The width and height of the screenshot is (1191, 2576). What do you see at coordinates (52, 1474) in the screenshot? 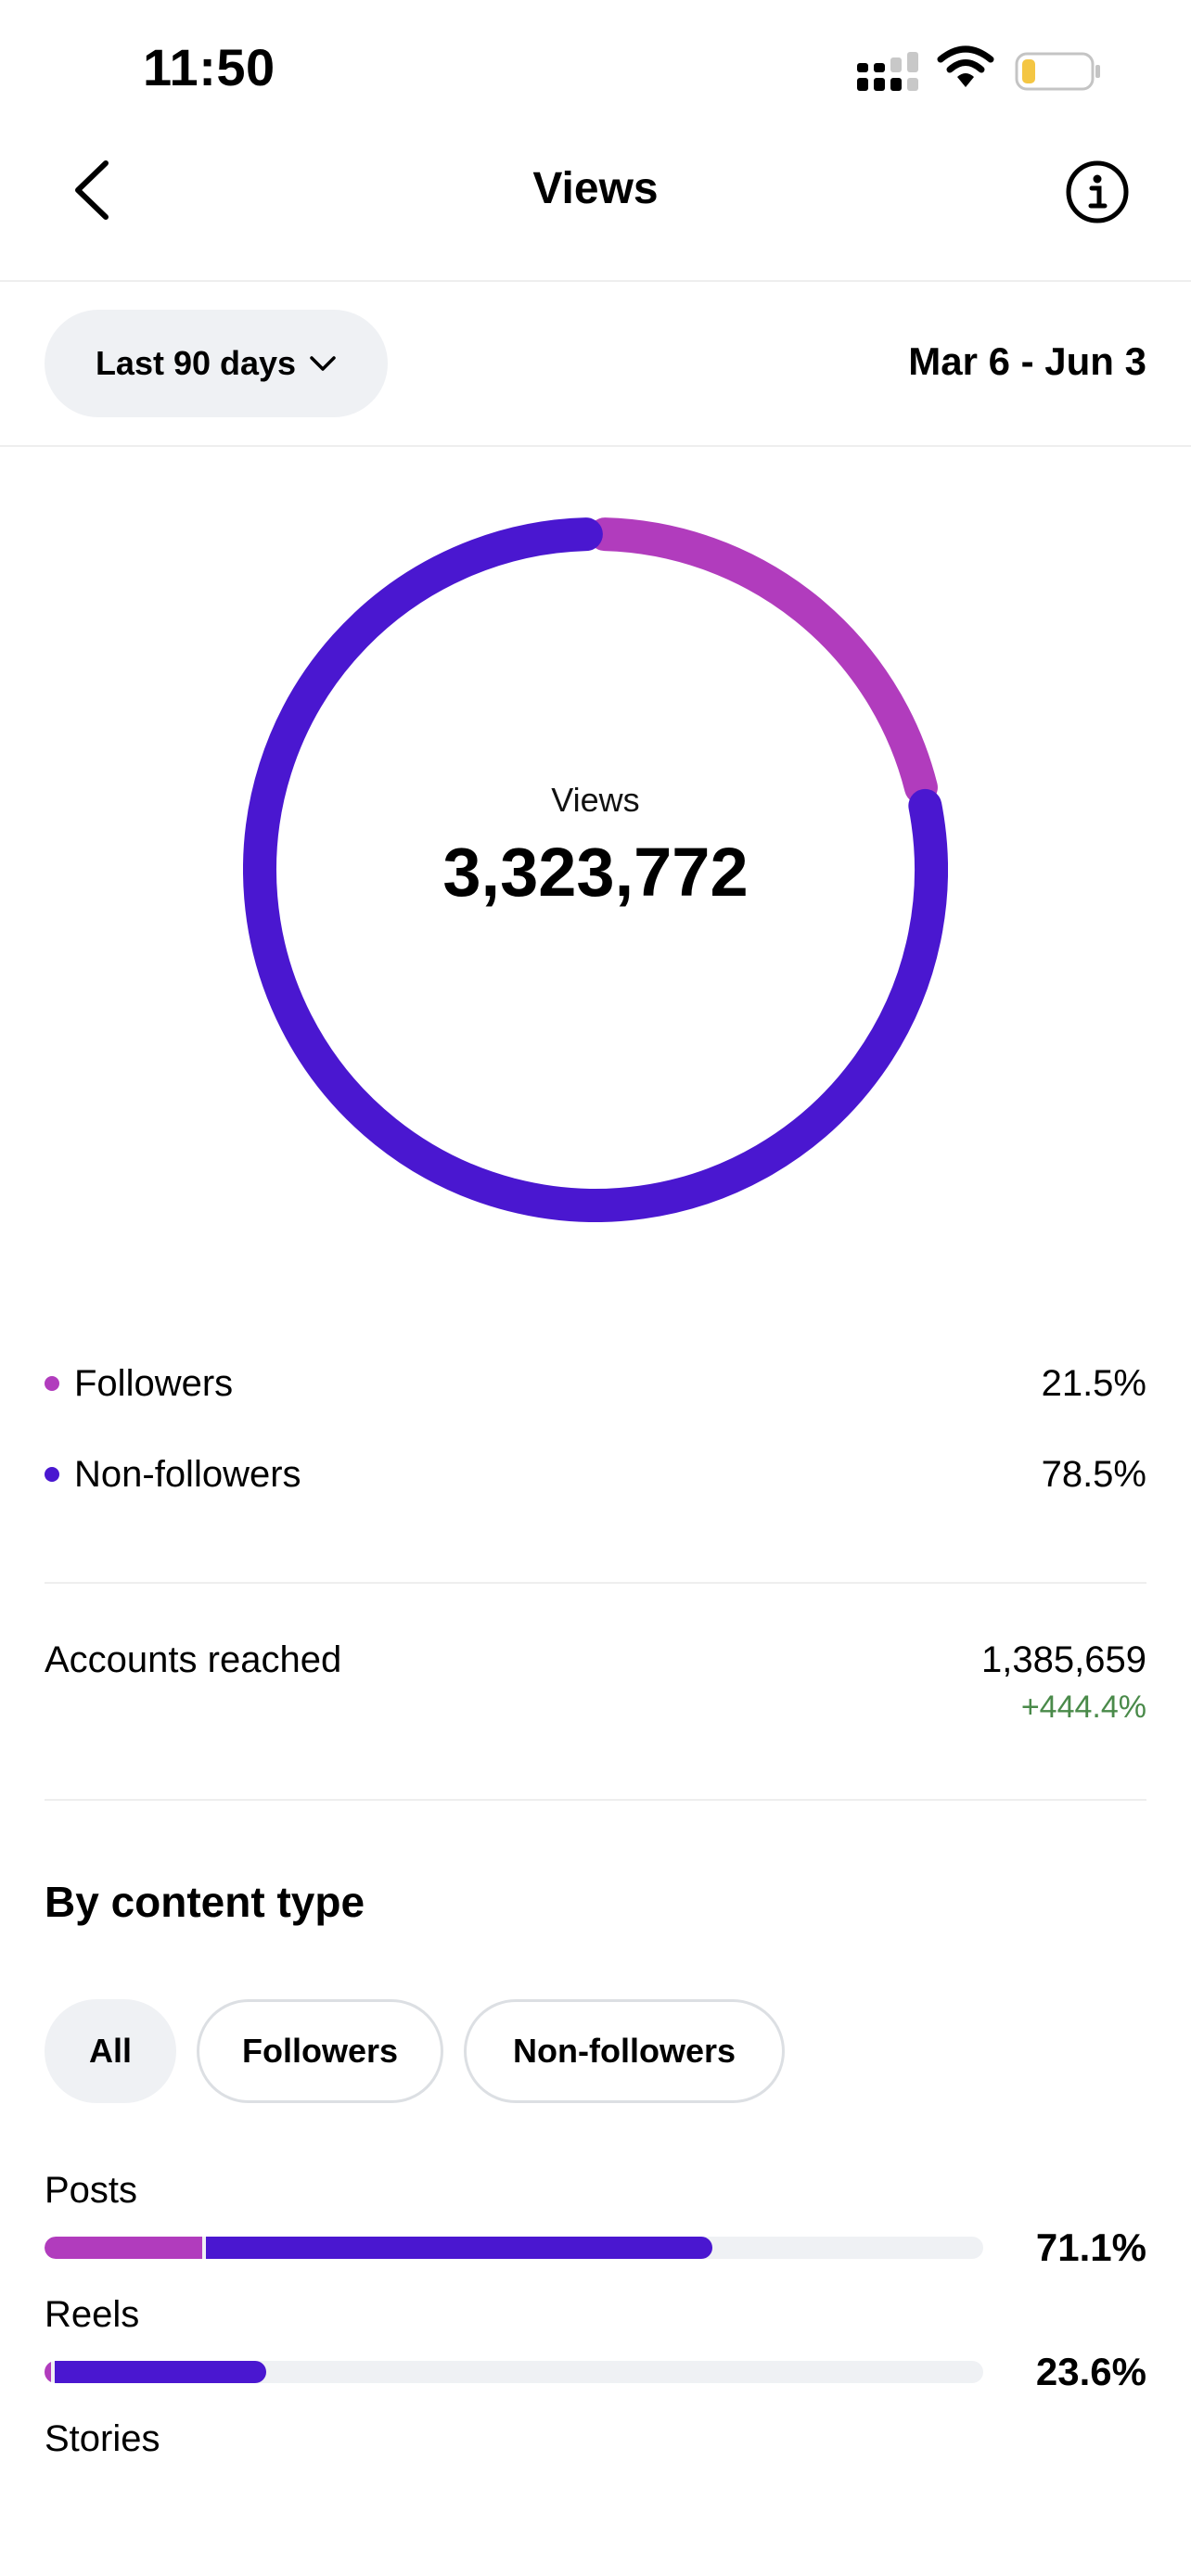
I see `non-followers-dot-icon` at bounding box center [52, 1474].